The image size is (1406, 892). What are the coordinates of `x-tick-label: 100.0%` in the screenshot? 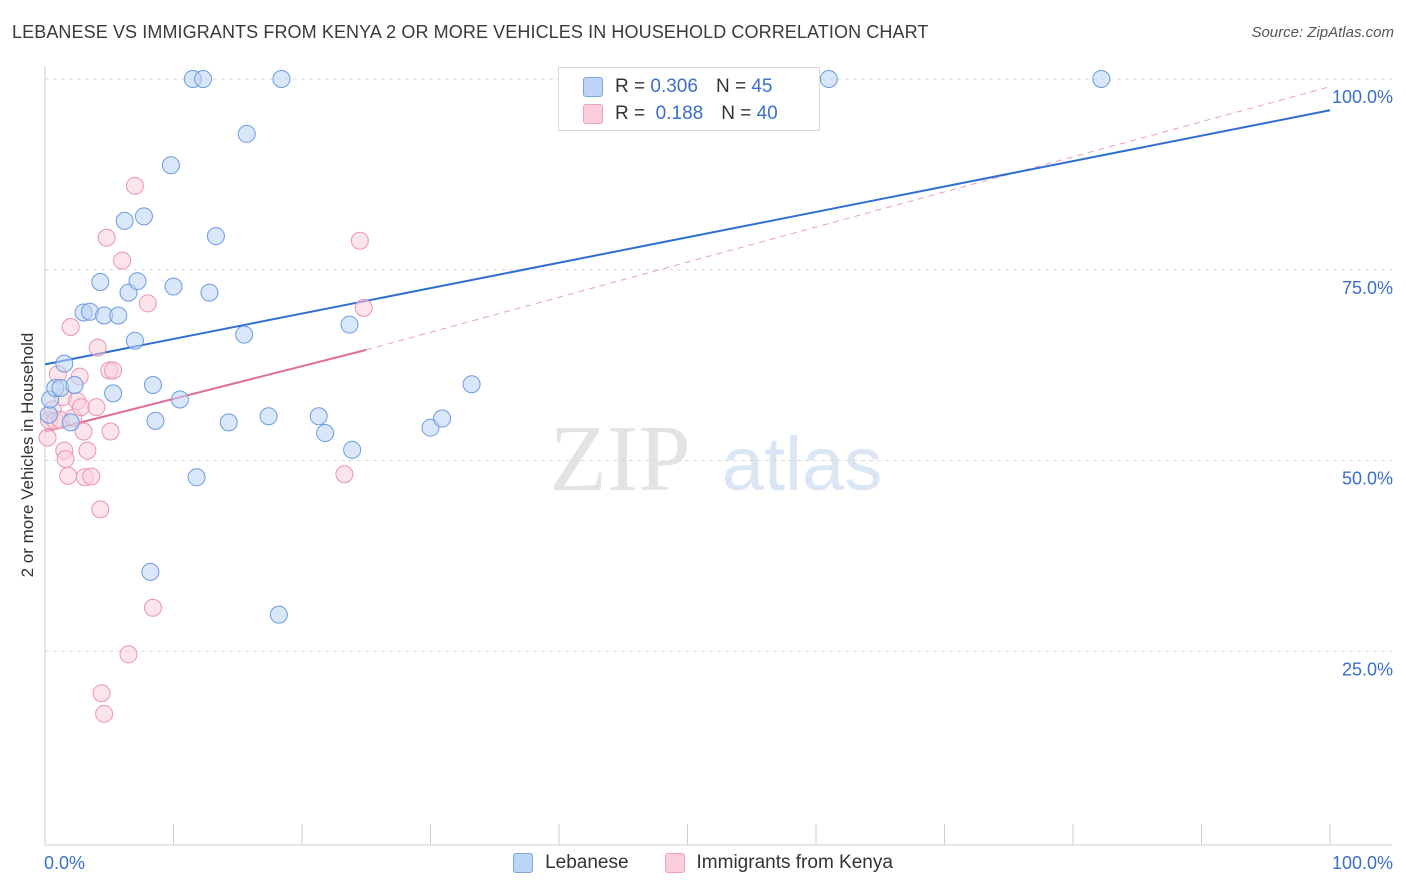 It's located at (1362, 863).